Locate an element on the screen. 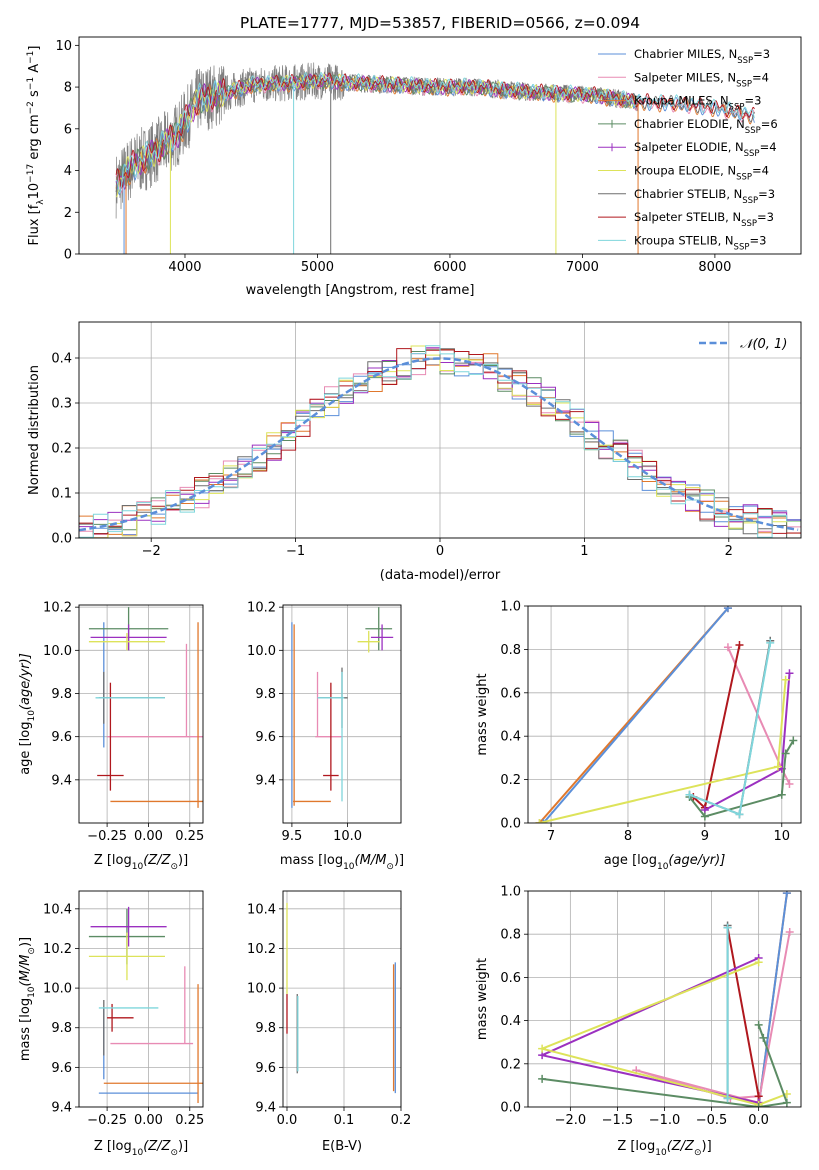 Image resolution: width=819 pixels, height=1170 pixels. label-part: (M/M is located at coordinates (371, 860).